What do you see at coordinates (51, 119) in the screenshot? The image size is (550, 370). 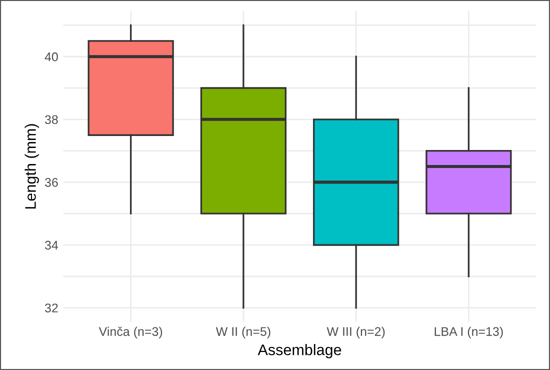 I see `y-tick-label: 38` at bounding box center [51, 119].